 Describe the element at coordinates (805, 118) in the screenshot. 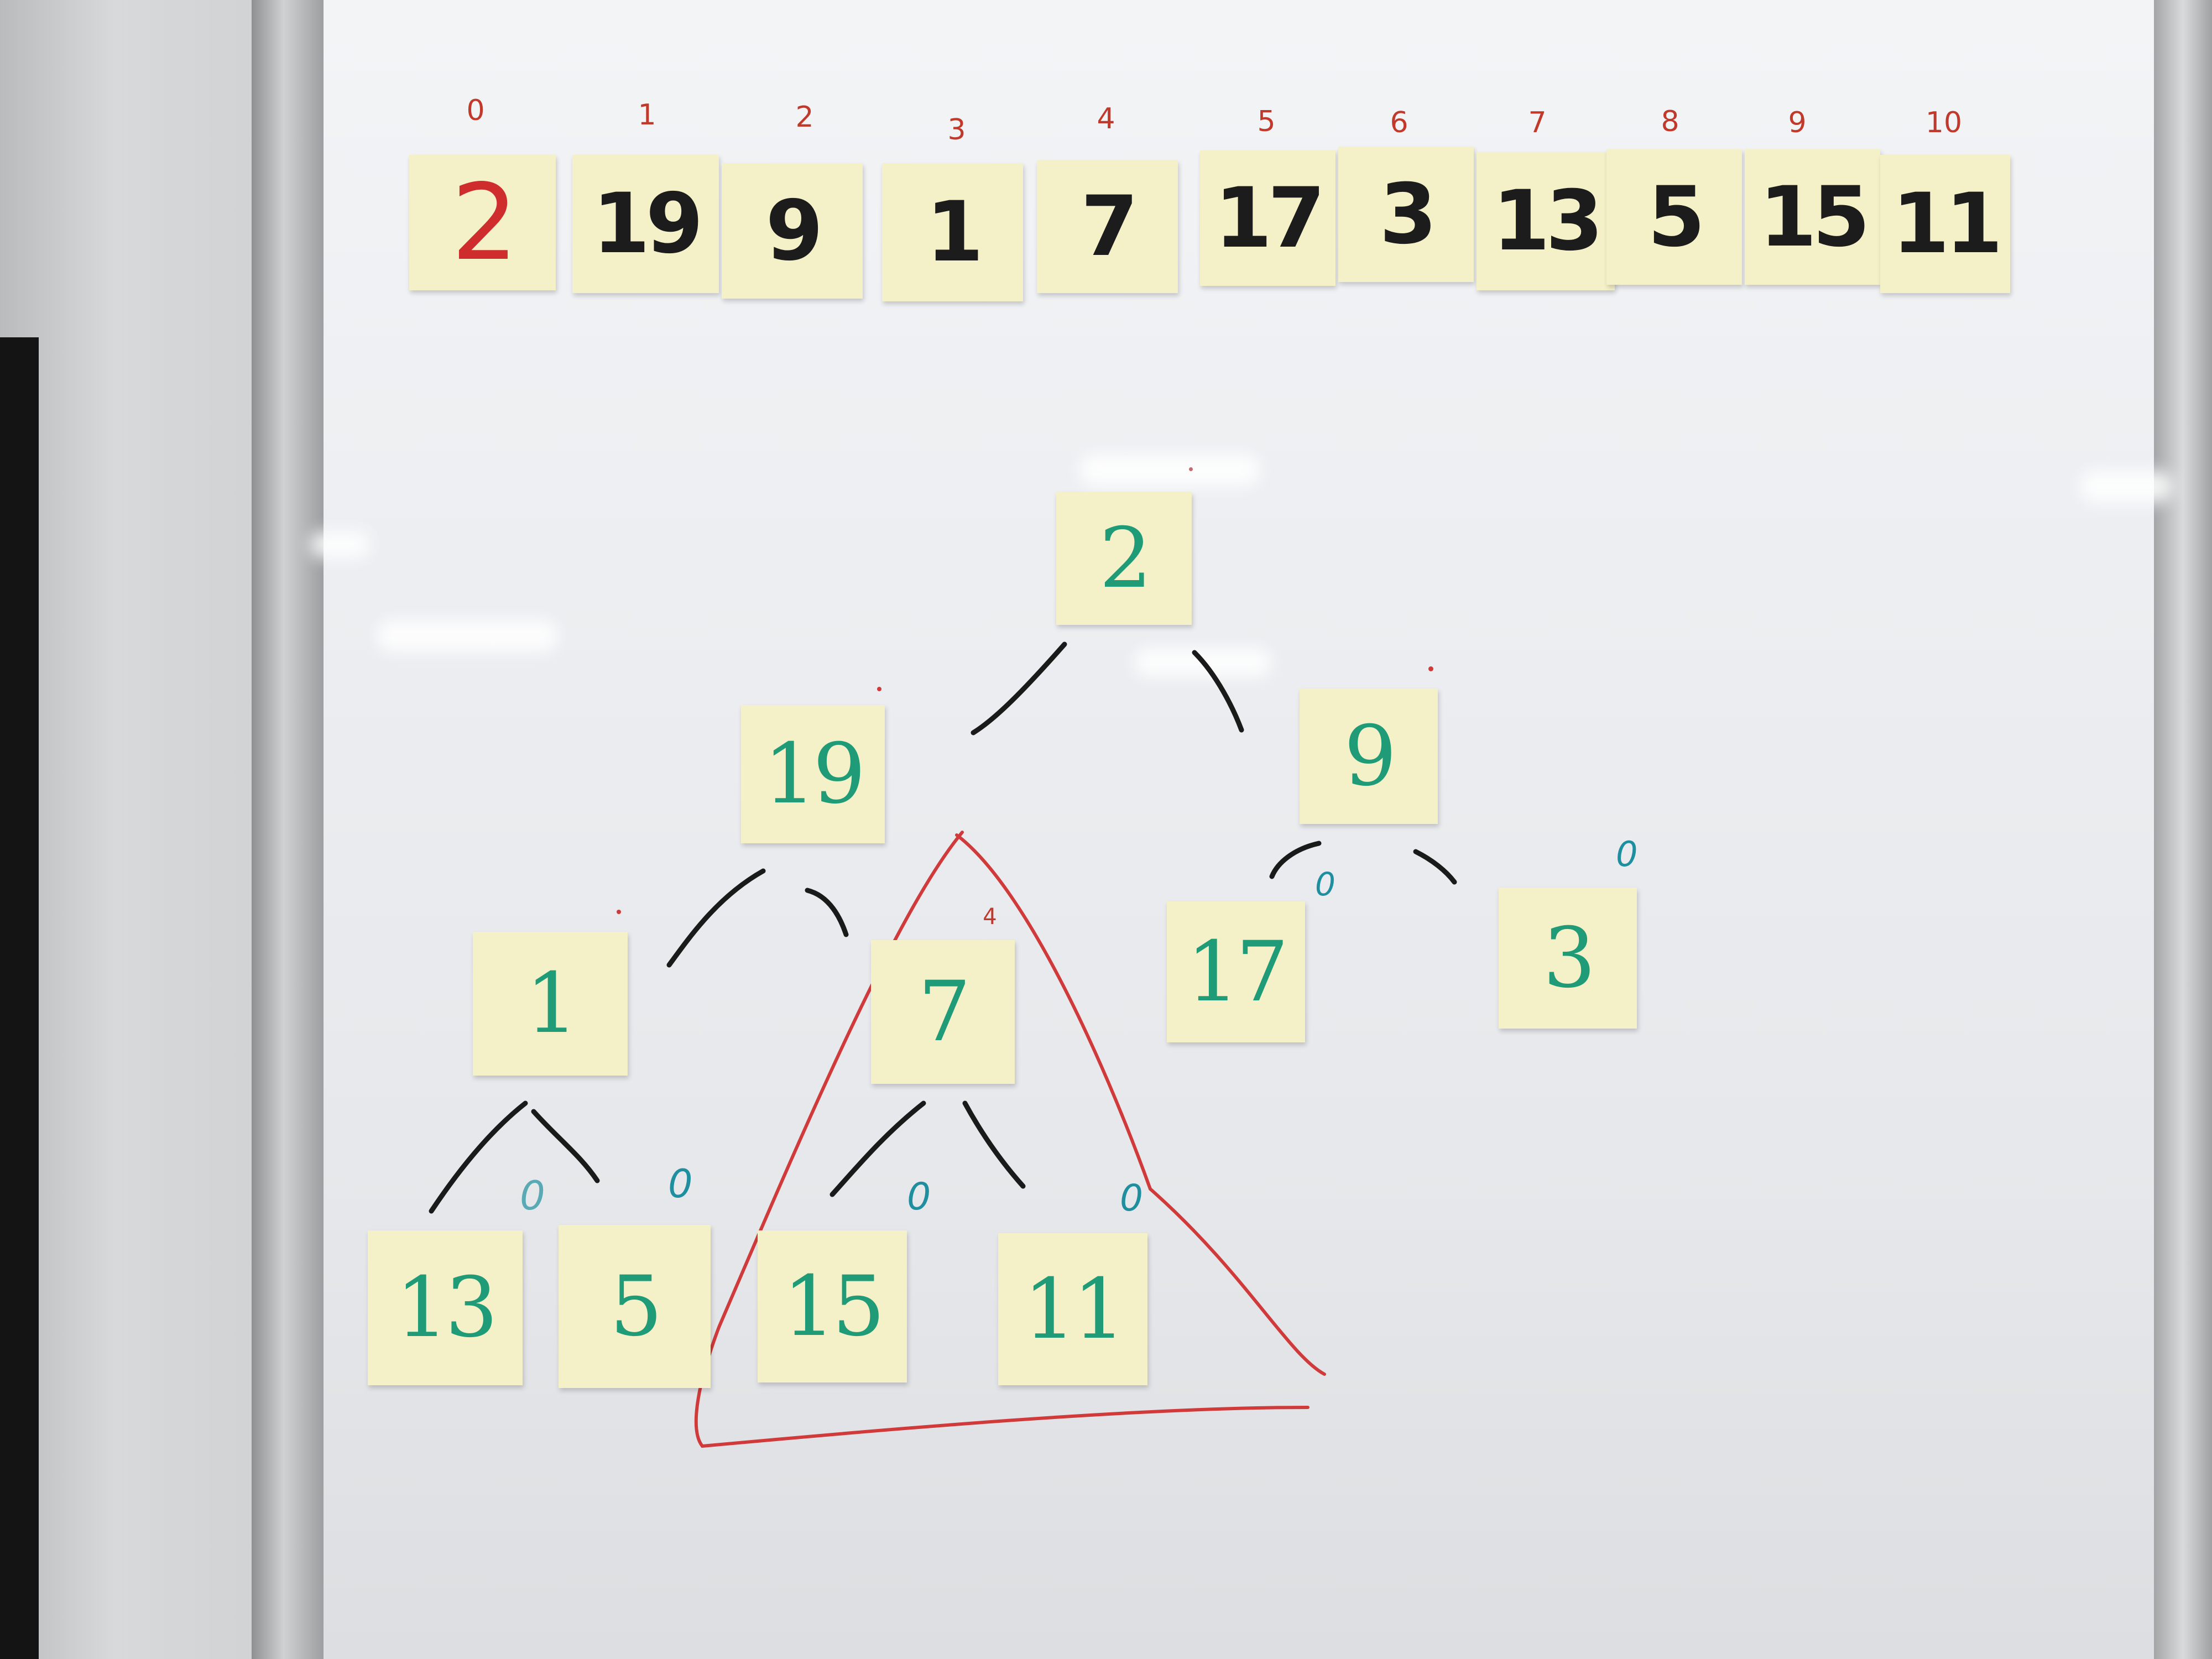

I see `array-index-label: 2` at that location.